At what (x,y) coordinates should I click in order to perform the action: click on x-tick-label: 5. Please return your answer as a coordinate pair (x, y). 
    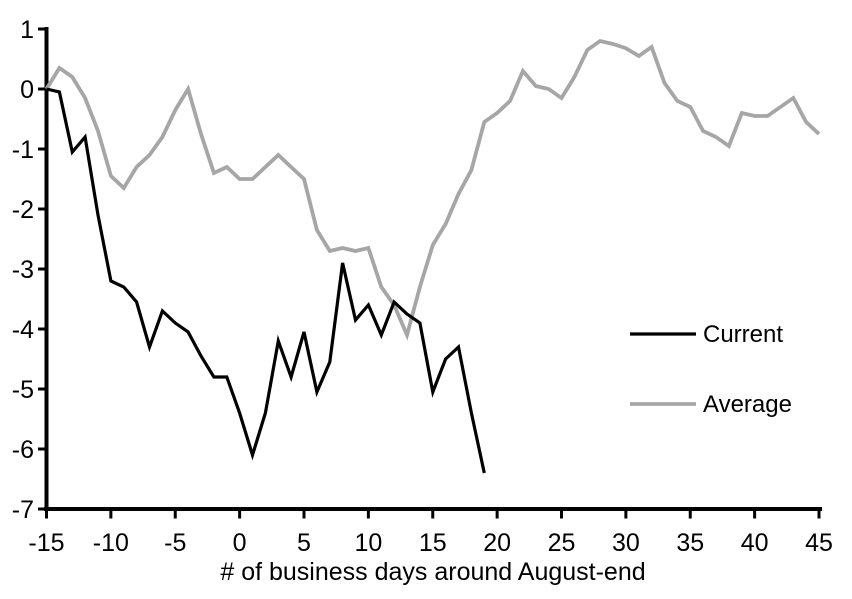
    Looking at the image, I should click on (304, 543).